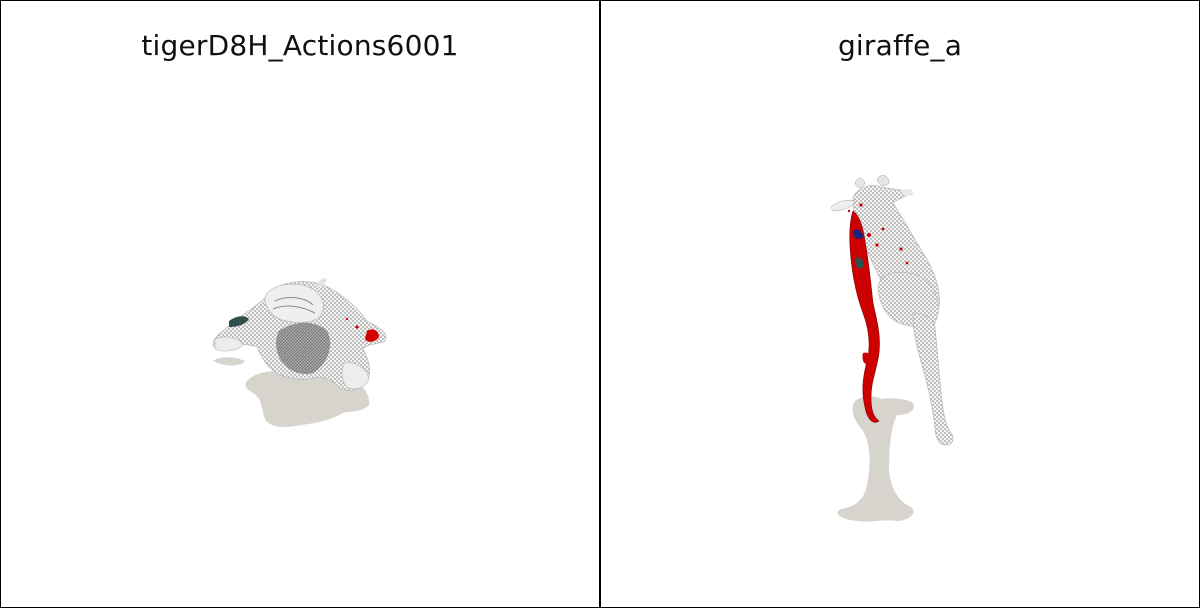 The height and width of the screenshot is (608, 1200). Describe the element at coordinates (858, 234) in the screenshot. I see `giraffe-accent` at that location.